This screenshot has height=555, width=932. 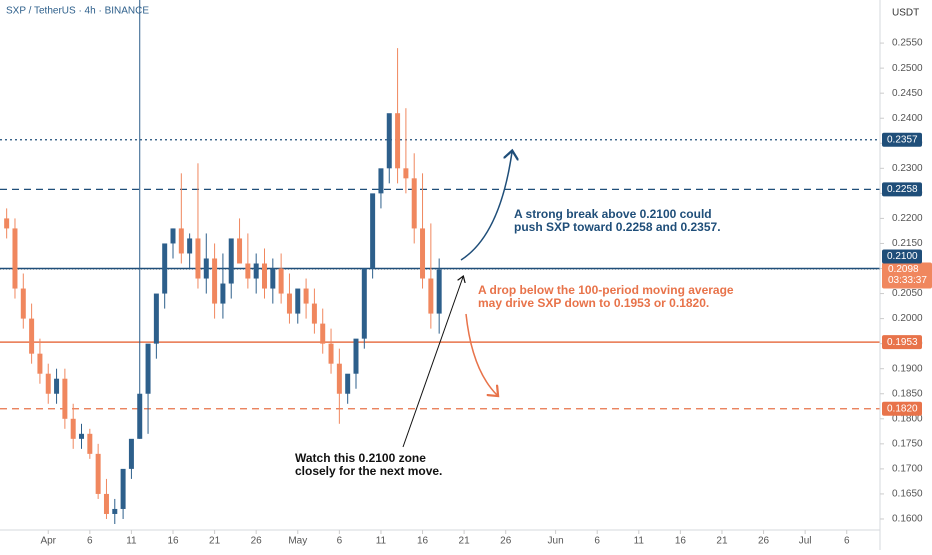 I want to click on y-tick-label: 0.2150, so click(x=907, y=243).